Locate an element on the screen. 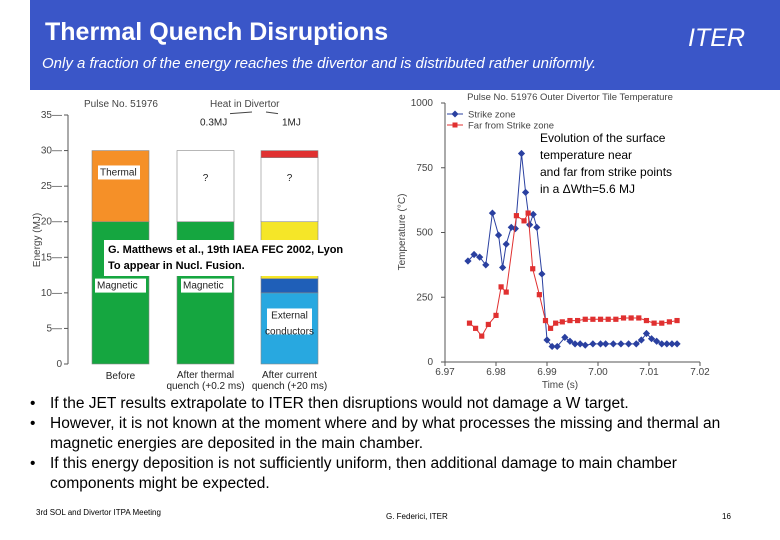 The width and height of the screenshot is (780, 540). y-tick-label: 500 is located at coordinates (424, 233).